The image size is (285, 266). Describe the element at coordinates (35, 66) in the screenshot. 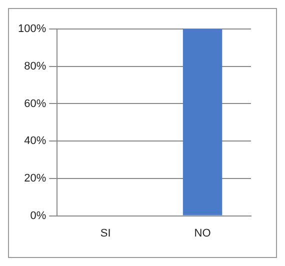

I see `y-tick-label: 80%` at that location.